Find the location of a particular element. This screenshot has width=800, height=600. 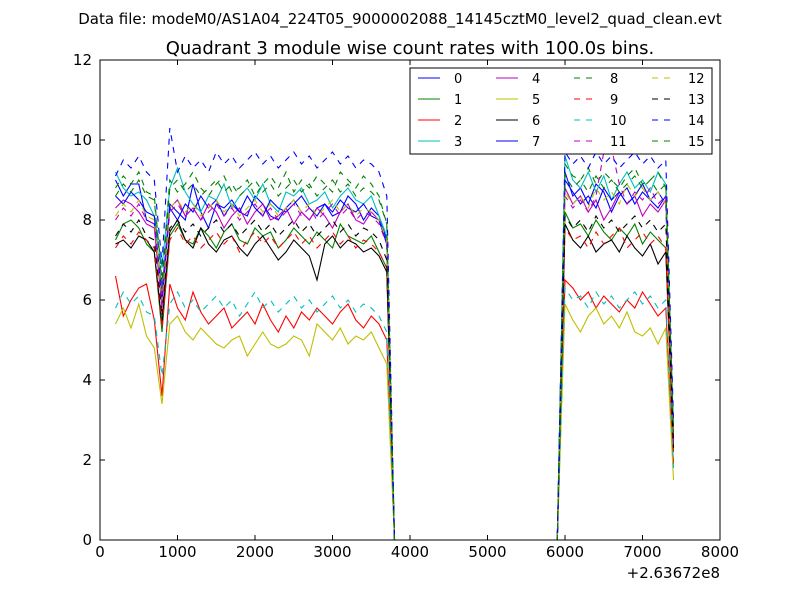

y-tick-label: 0 is located at coordinates (87, 540).